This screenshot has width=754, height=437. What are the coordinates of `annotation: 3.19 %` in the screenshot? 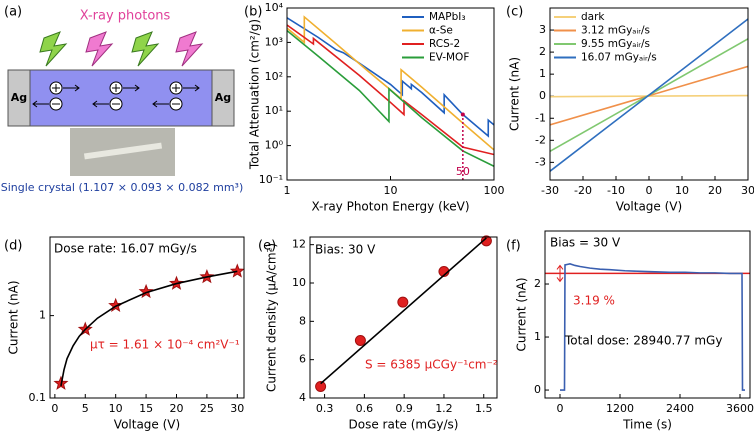 It's located at (594, 301).